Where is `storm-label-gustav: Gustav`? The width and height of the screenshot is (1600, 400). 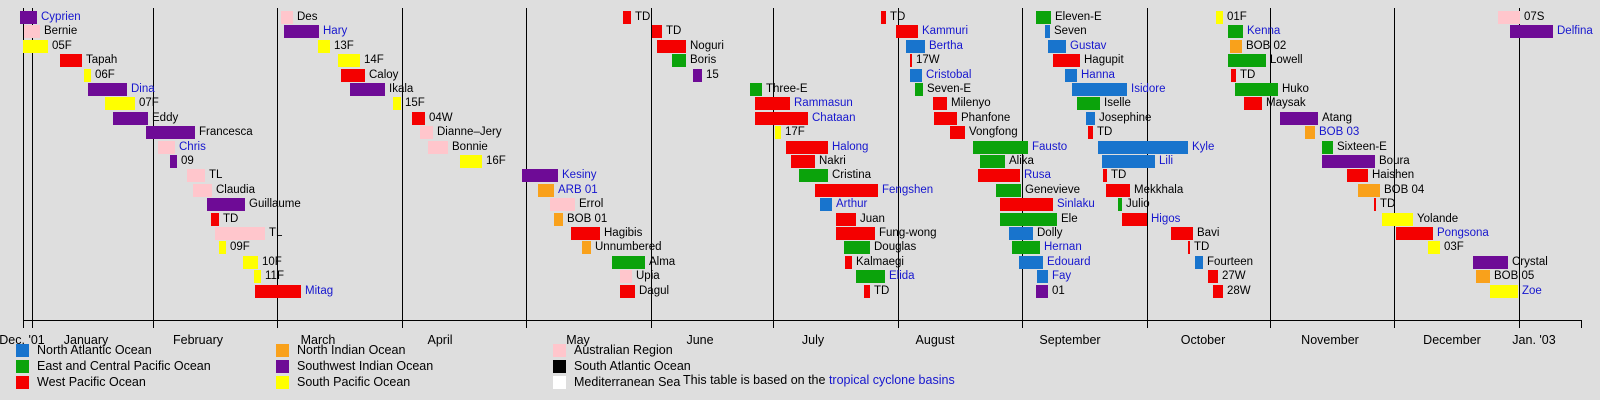 storm-label-gustav: Gustav is located at coordinates (1088, 45).